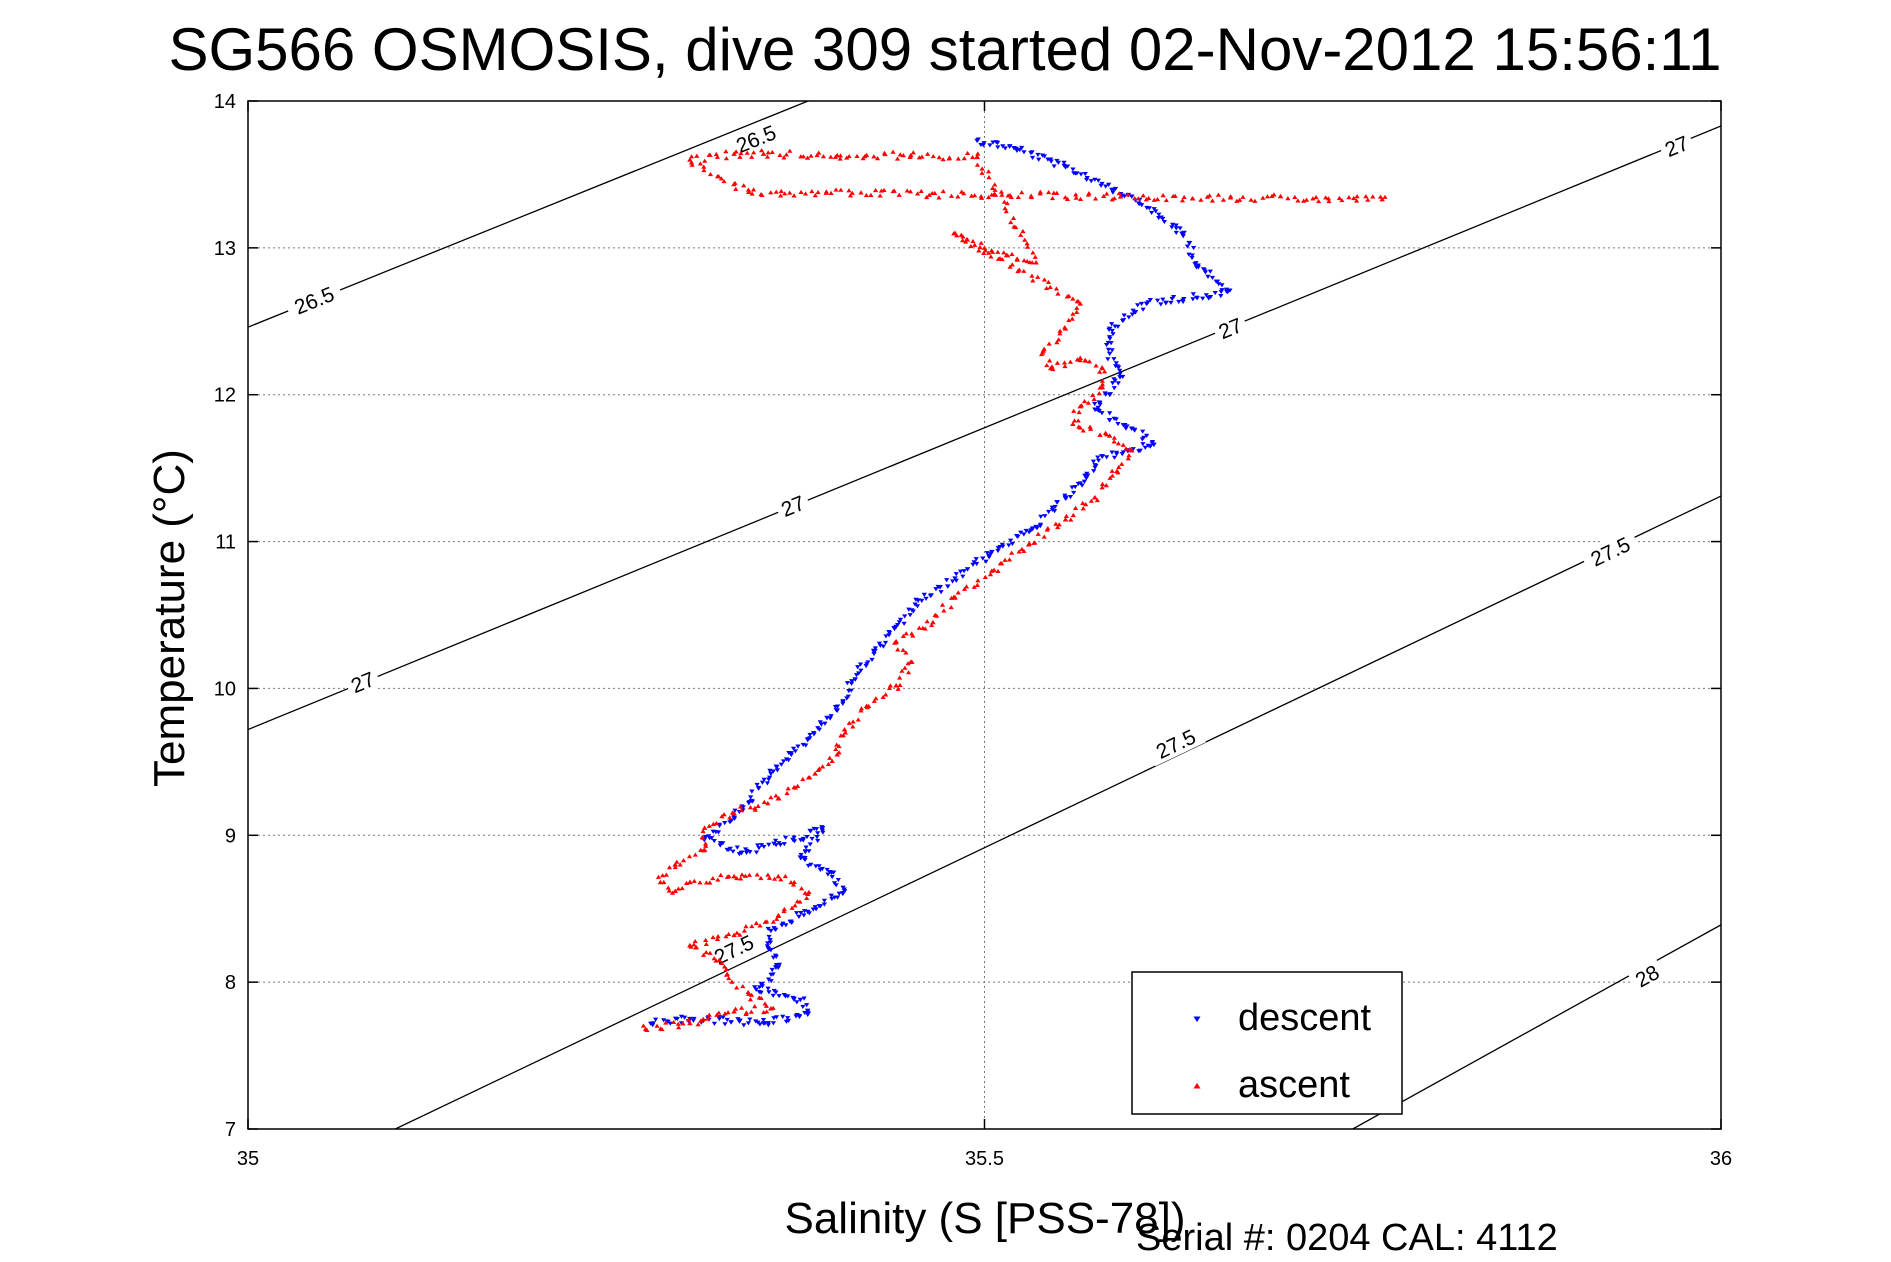 Image resolution: width=1891 pixels, height=1262 pixels. I want to click on y-tick-label: 10, so click(225, 689).